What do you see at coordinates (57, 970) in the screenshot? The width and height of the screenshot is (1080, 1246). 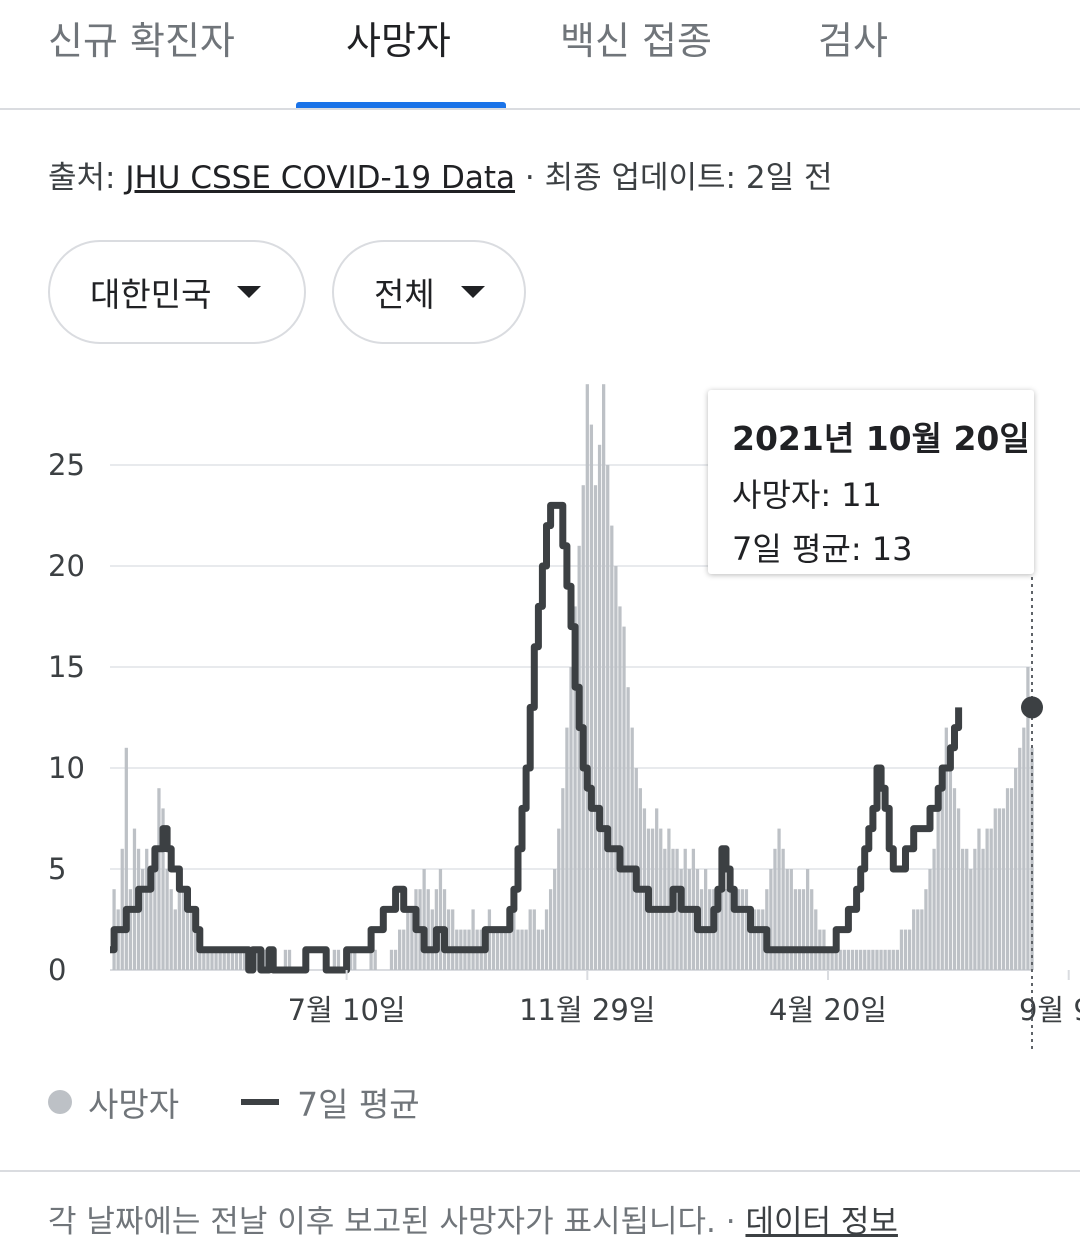 I see `y-tick-label: 0` at bounding box center [57, 970].